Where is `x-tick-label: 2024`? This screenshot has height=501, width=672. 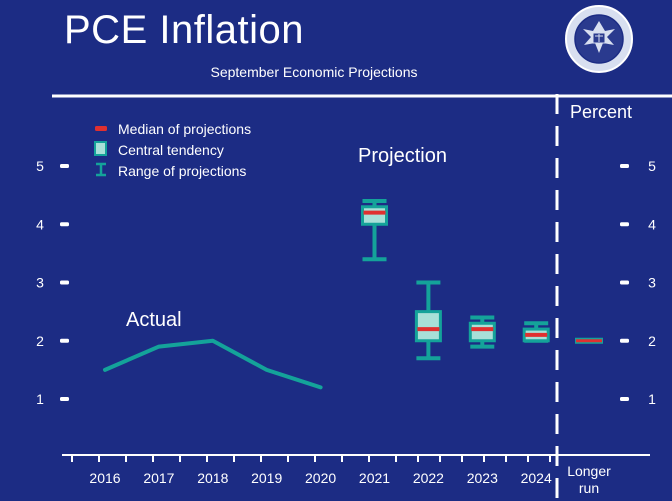
x-tick-label: 2024 is located at coordinates (536, 478).